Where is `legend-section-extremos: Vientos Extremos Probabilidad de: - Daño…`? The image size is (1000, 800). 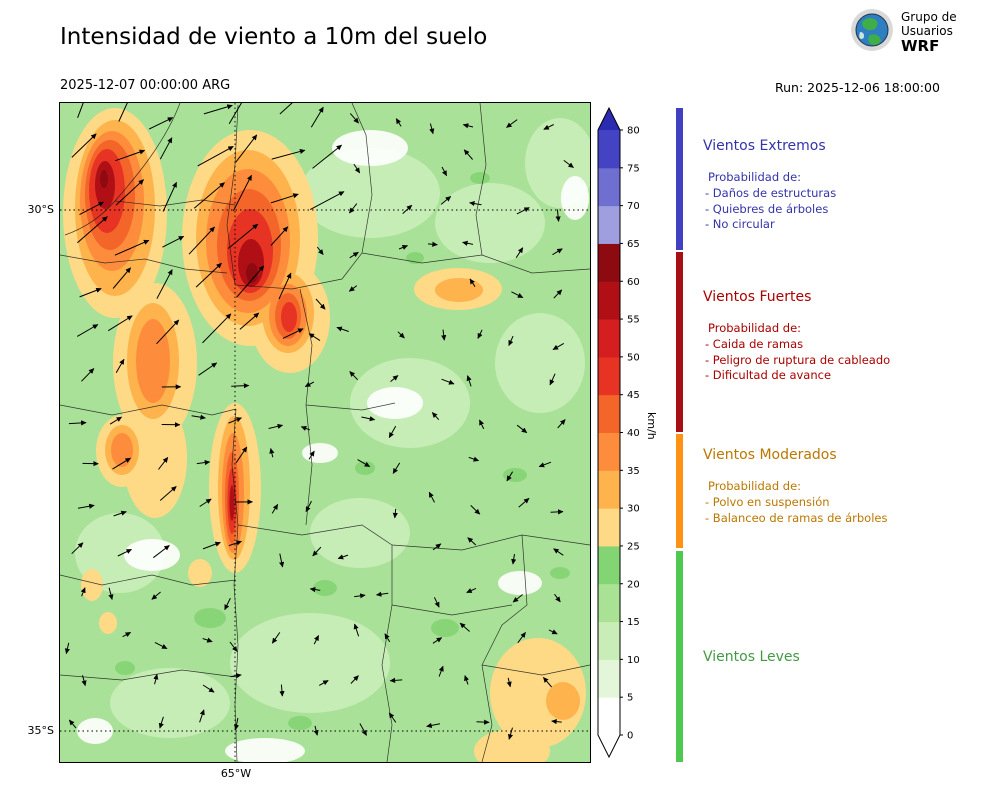
legend-section-extremos: Vientos Extremos Probabilidad de: - Daño… is located at coordinates (848, 185).